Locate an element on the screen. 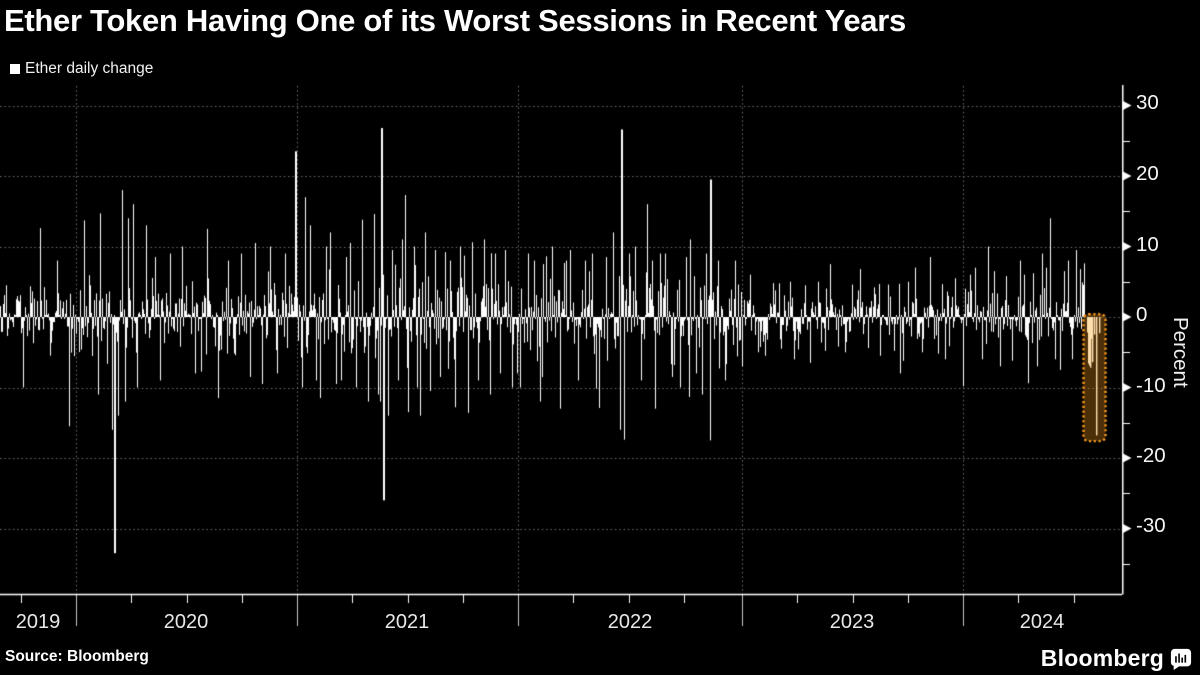 This screenshot has height=675, width=1200. legend: Ether daily change is located at coordinates (81, 69).